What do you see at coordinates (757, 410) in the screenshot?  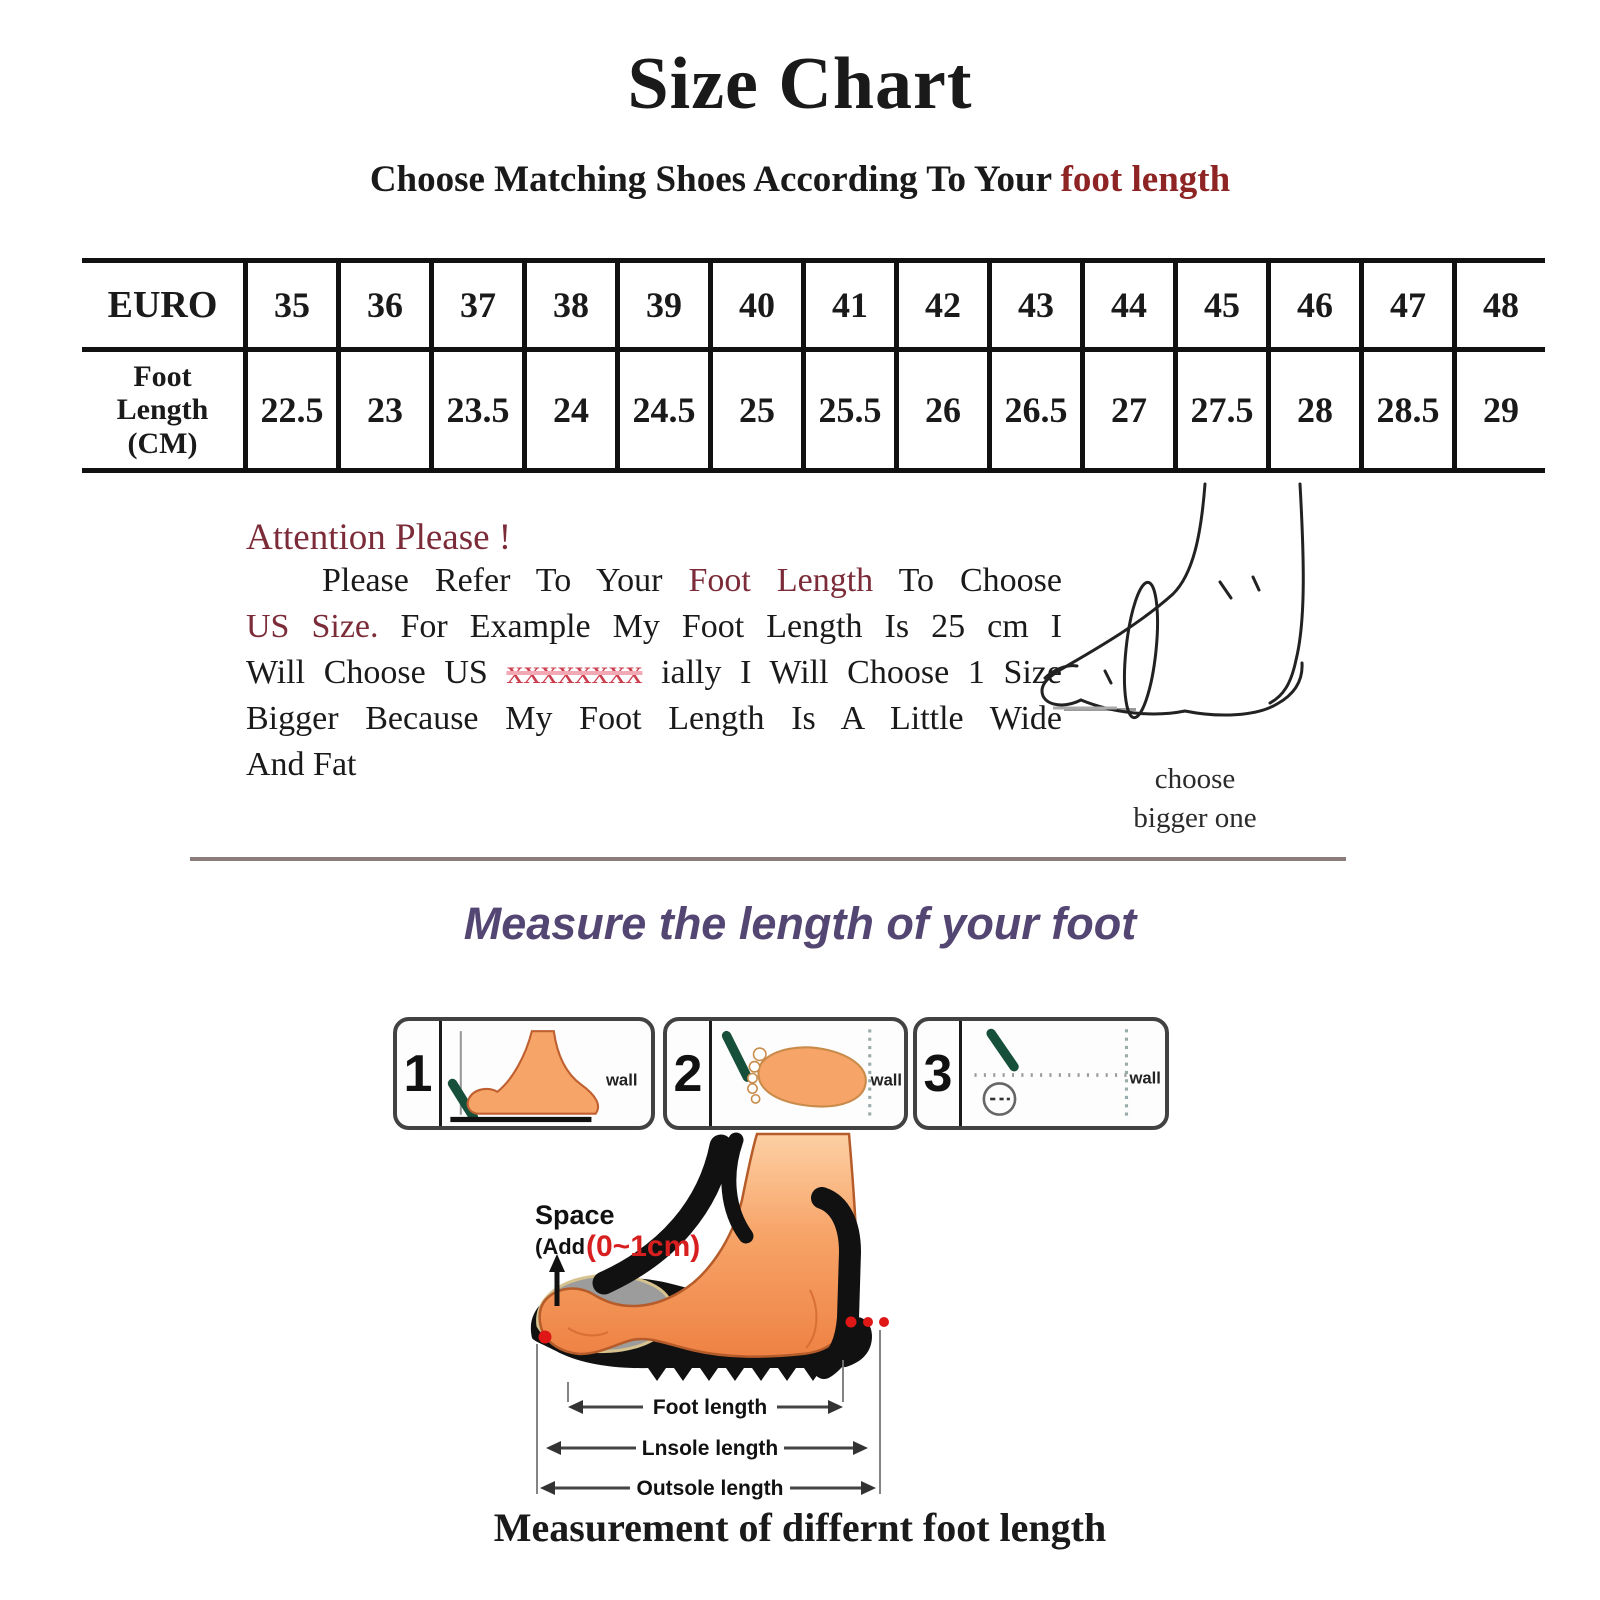 I see `foot-length-cell: 25` at bounding box center [757, 410].